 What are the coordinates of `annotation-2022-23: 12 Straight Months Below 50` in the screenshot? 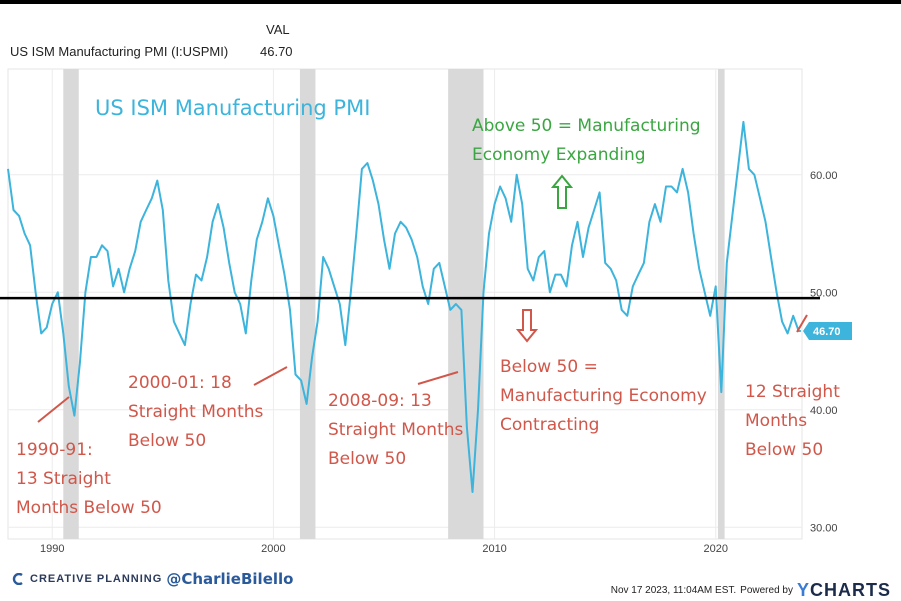 It's located at (792, 421).